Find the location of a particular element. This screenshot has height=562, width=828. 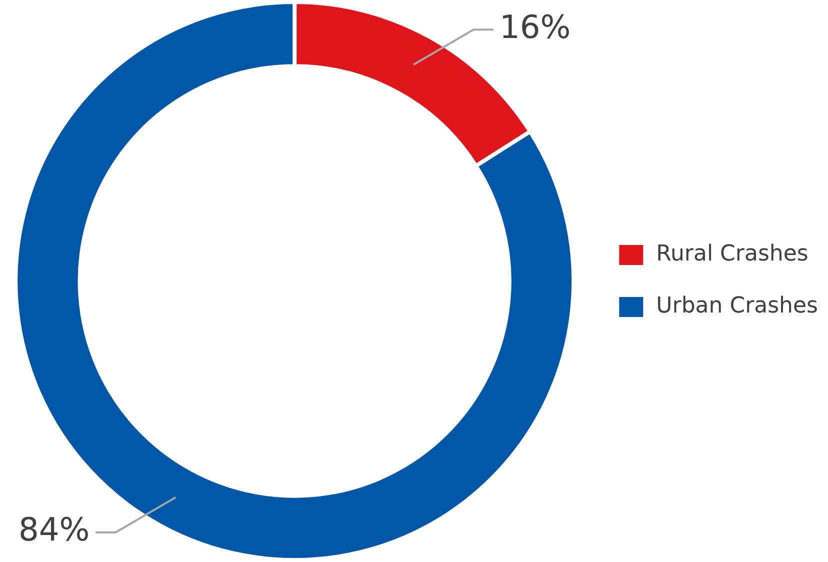

data-label: 84% is located at coordinates (54, 529).